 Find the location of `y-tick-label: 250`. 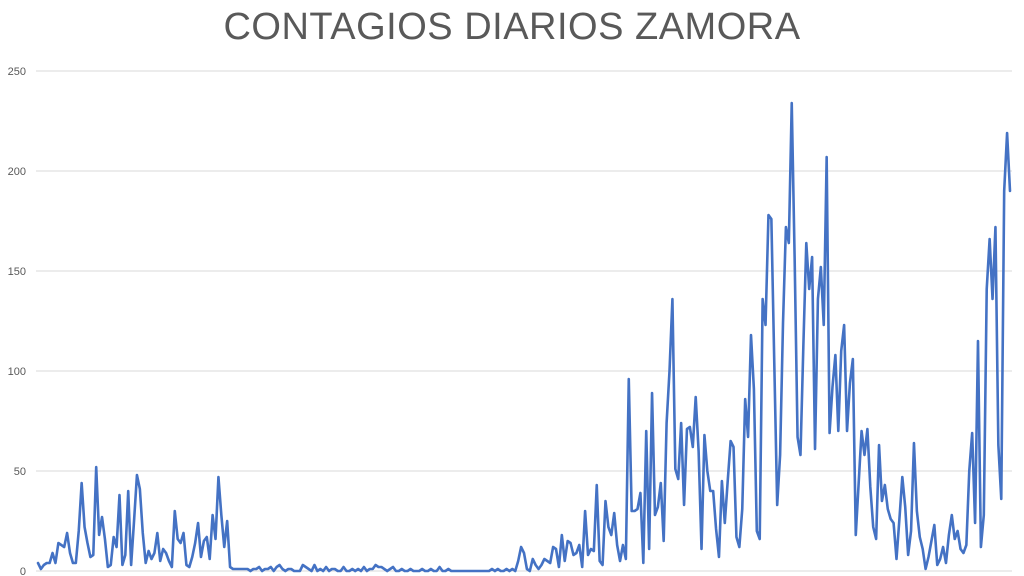

y-tick-label: 250 is located at coordinates (17, 72).